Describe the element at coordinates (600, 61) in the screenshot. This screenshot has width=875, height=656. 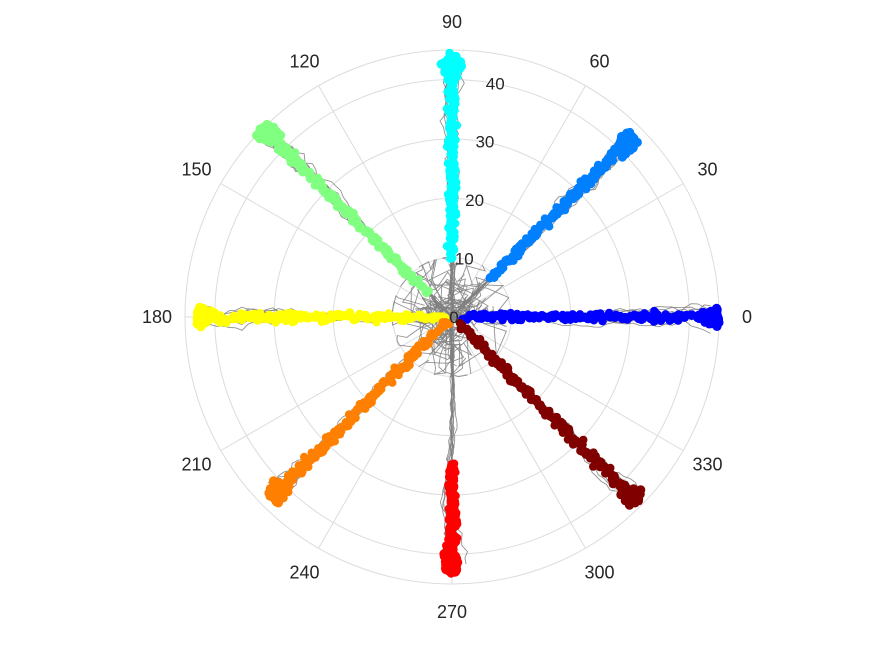
I see `angle-tick-label: 60` at that location.